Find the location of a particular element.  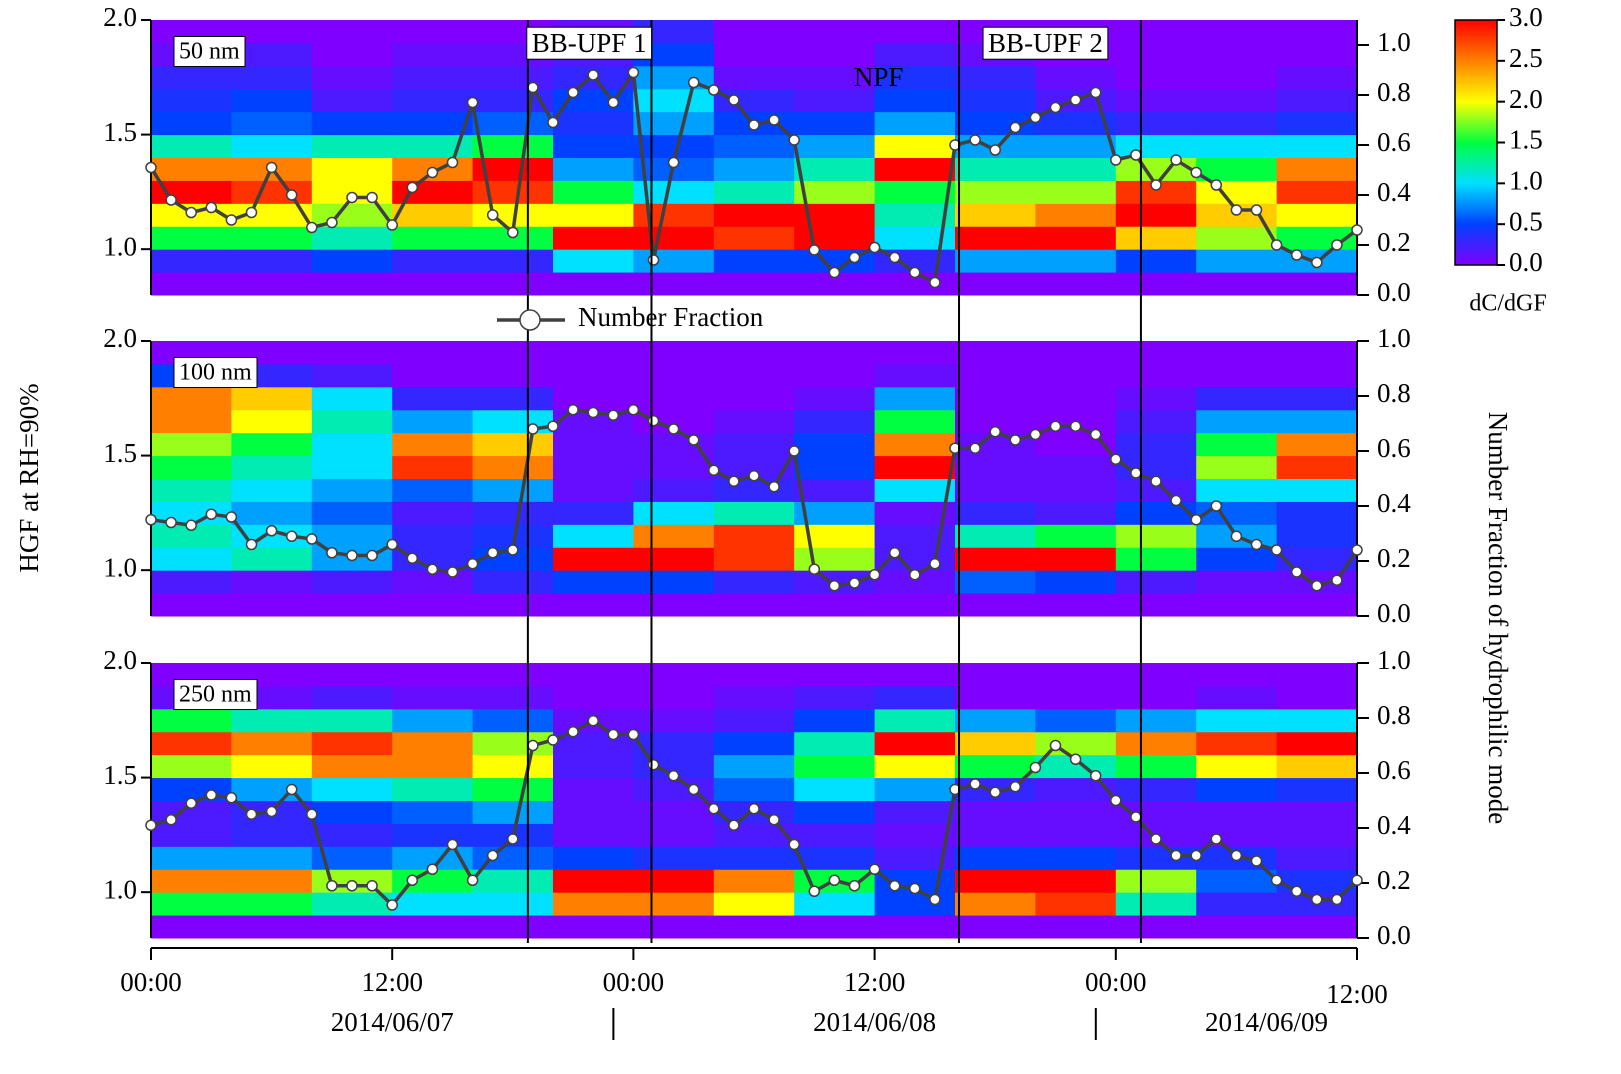

y2-tick-label: 1.0 is located at coordinates (1394, 660).